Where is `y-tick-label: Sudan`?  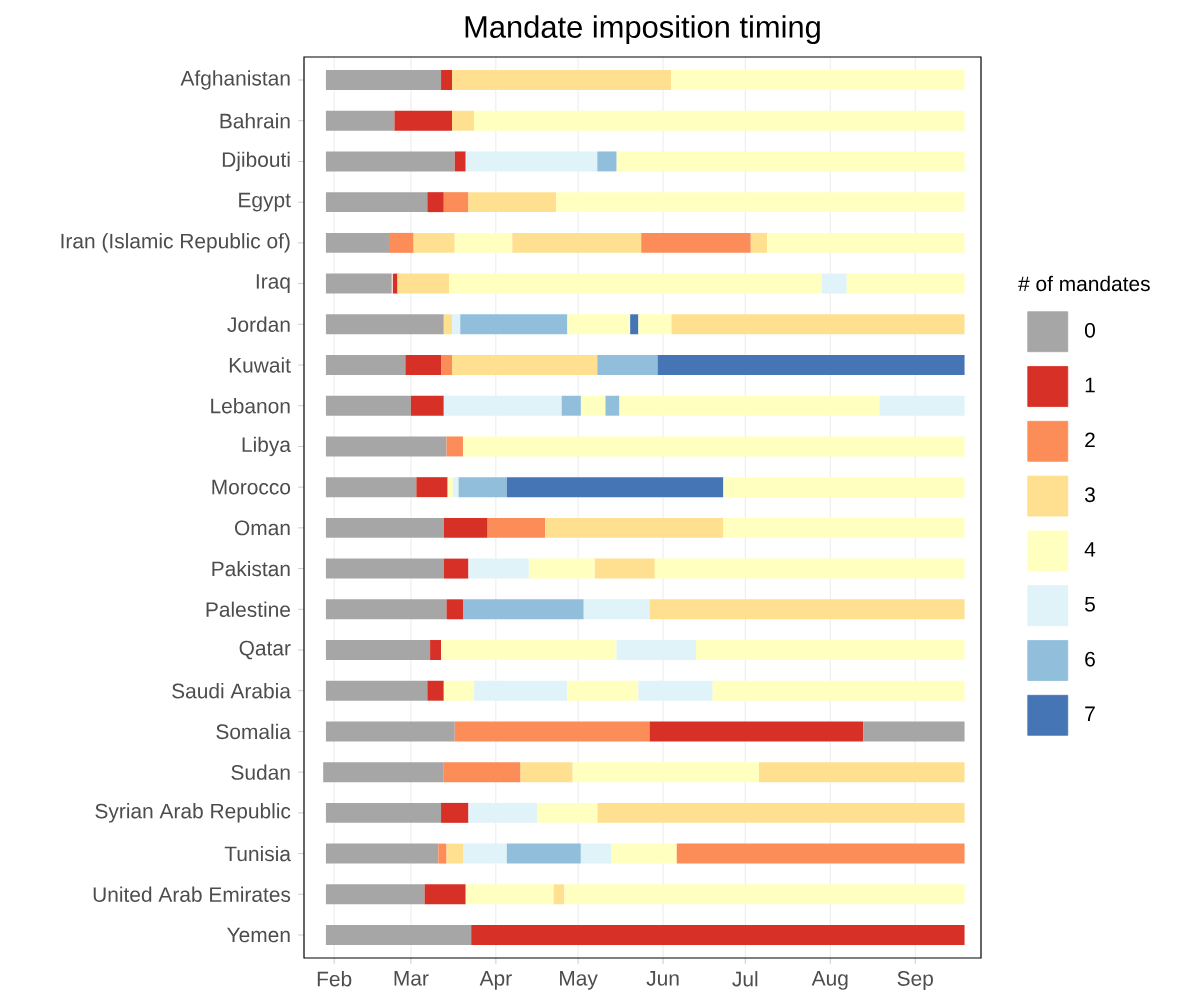
y-tick-label: Sudan is located at coordinates (260, 772).